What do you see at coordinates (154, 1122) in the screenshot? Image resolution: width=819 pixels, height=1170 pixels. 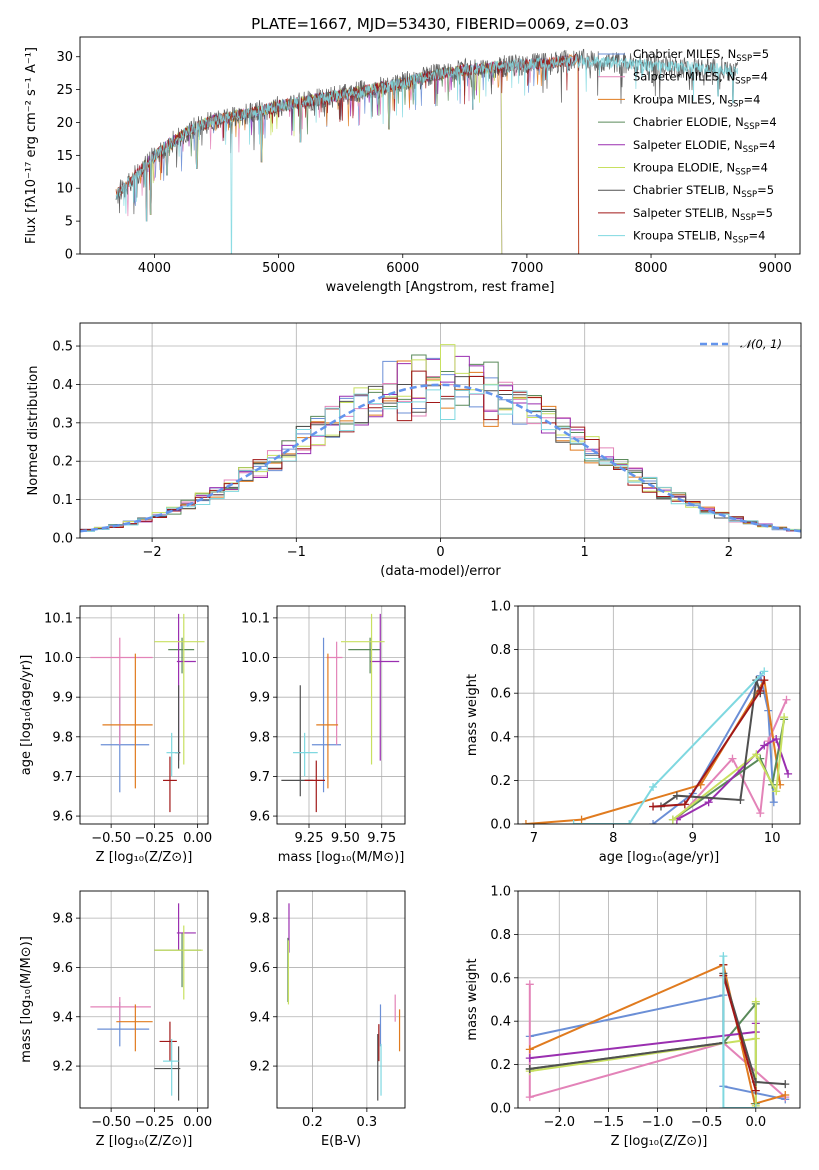 I see `x-tick-label: −0.25` at bounding box center [154, 1122].